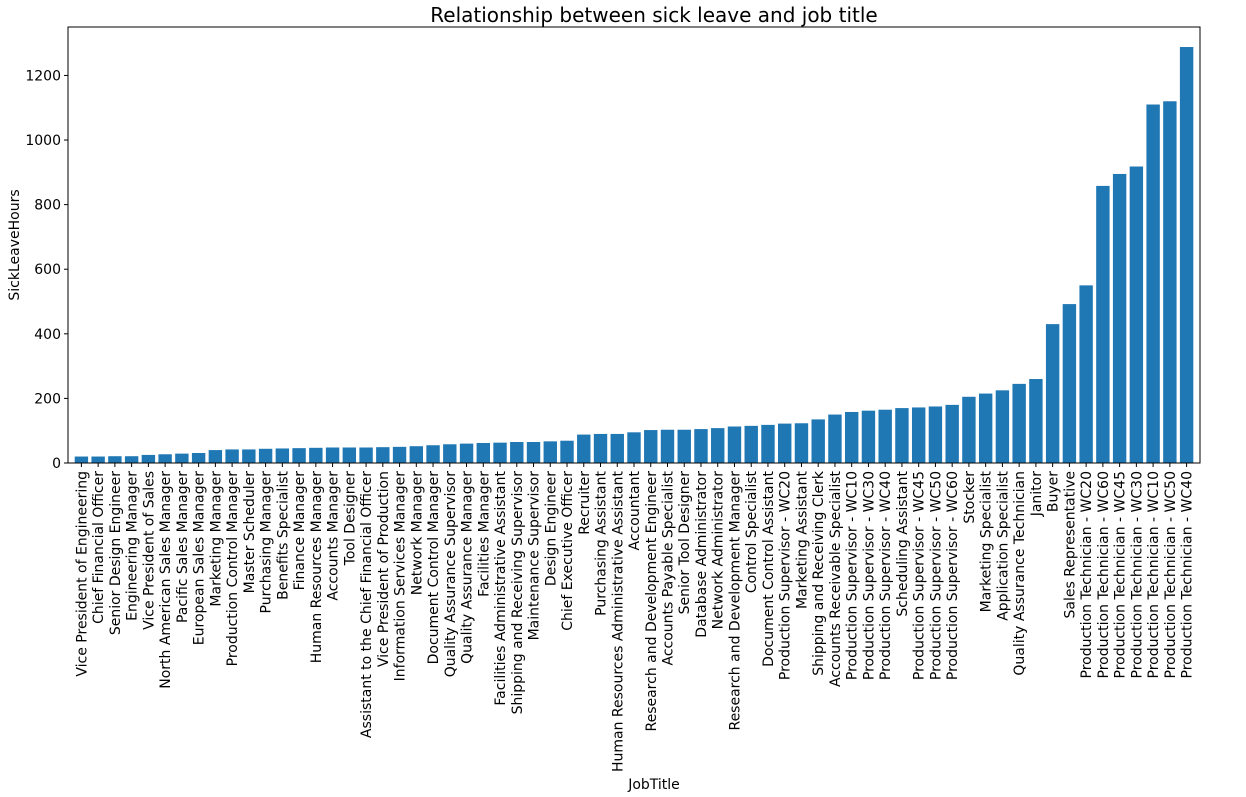 The height and width of the screenshot is (797, 1246). Describe the element at coordinates (936, 575) in the screenshot. I see `x-tick-label: Production Supervisor - WC50` at that location.